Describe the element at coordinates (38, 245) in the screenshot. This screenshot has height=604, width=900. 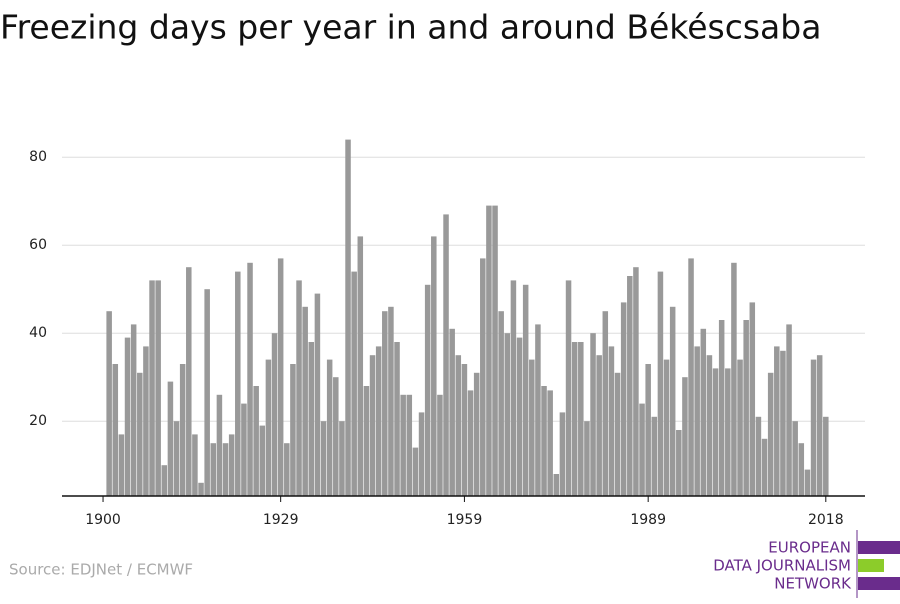
I see `y-tick-label: 60` at that location.